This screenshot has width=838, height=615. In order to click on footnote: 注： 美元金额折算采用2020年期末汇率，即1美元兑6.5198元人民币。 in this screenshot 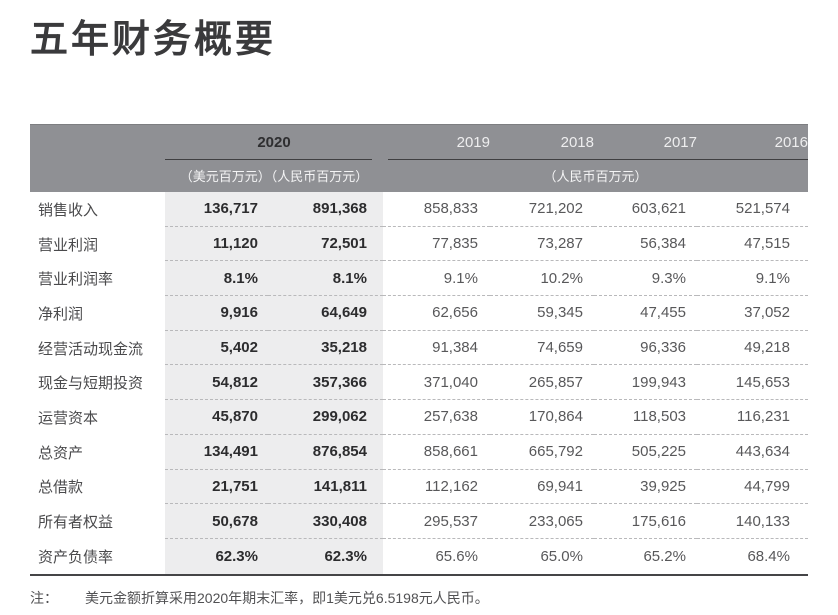, I will do `click(259, 598)`.